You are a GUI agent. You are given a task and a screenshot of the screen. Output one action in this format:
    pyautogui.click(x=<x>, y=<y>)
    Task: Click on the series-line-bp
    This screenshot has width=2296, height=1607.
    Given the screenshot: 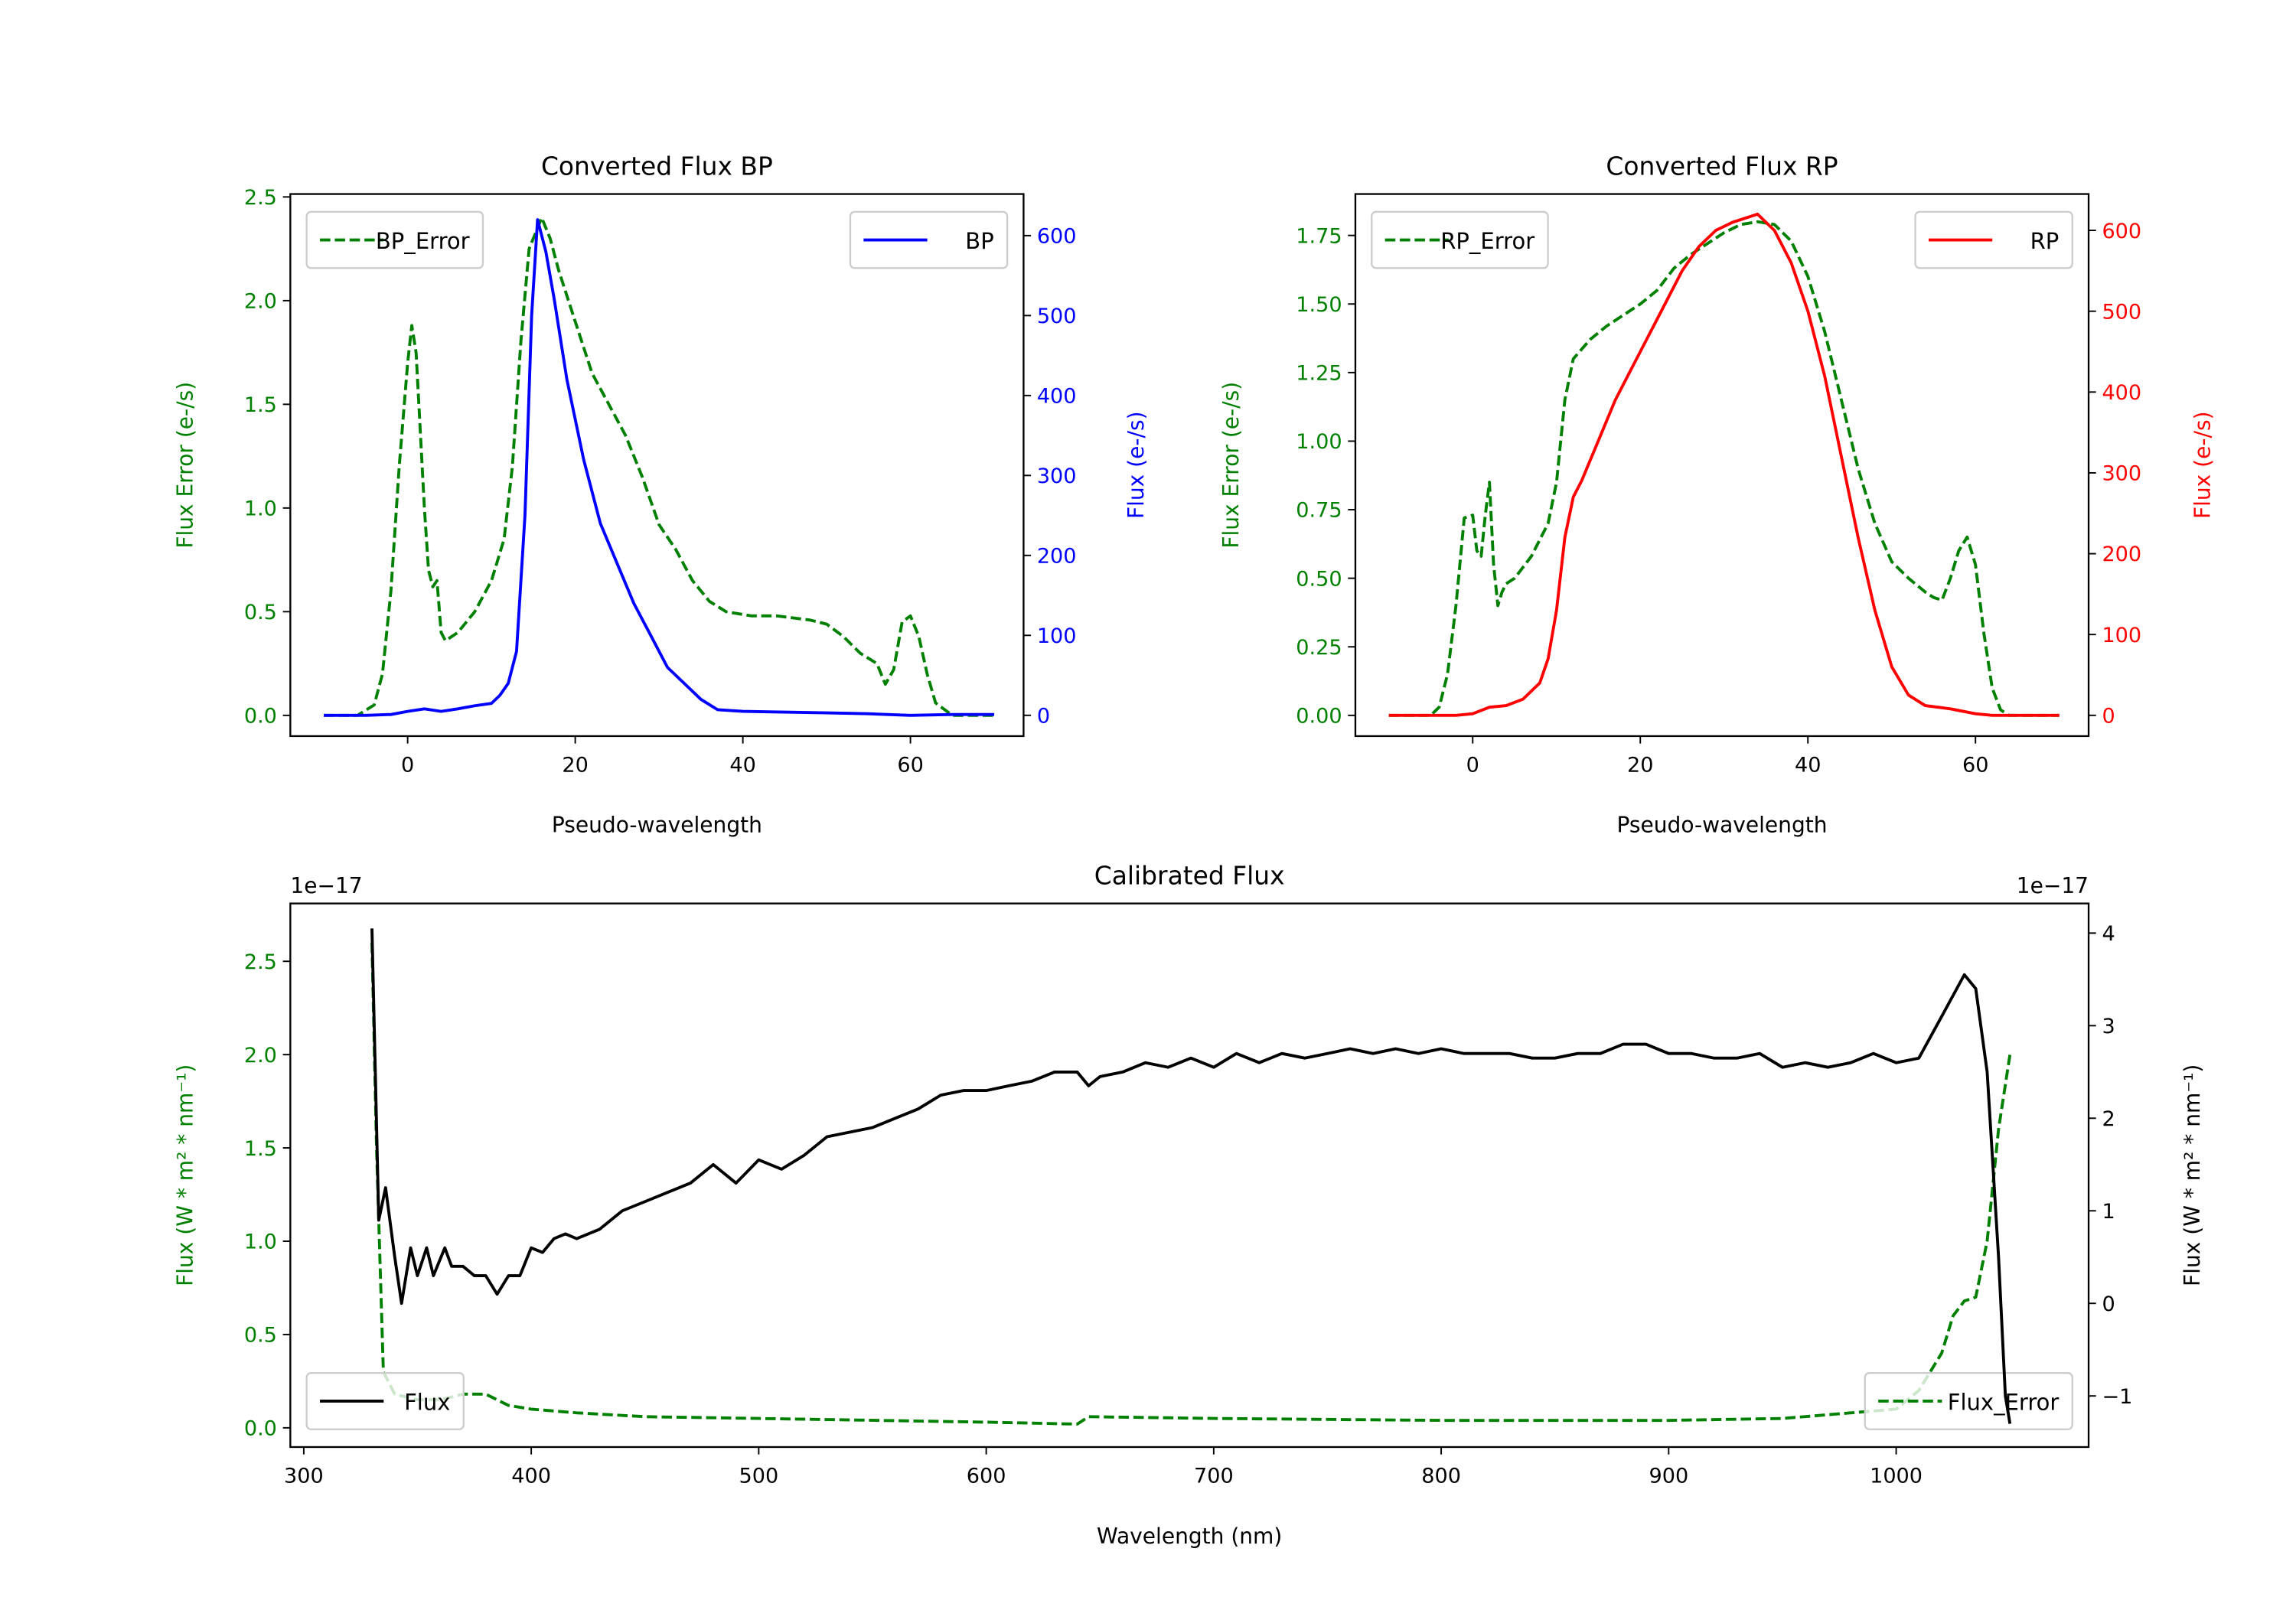 What is the action you would take?
    pyautogui.click(x=659, y=467)
    